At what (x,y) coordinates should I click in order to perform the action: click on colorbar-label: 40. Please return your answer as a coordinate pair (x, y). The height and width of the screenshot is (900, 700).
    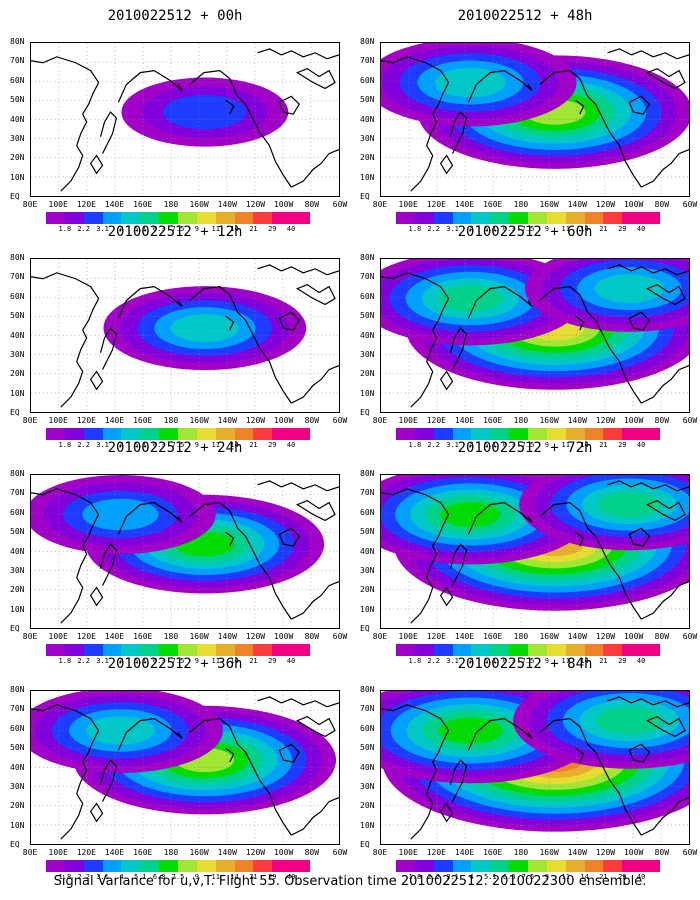
    Looking at the image, I should click on (291, 661).